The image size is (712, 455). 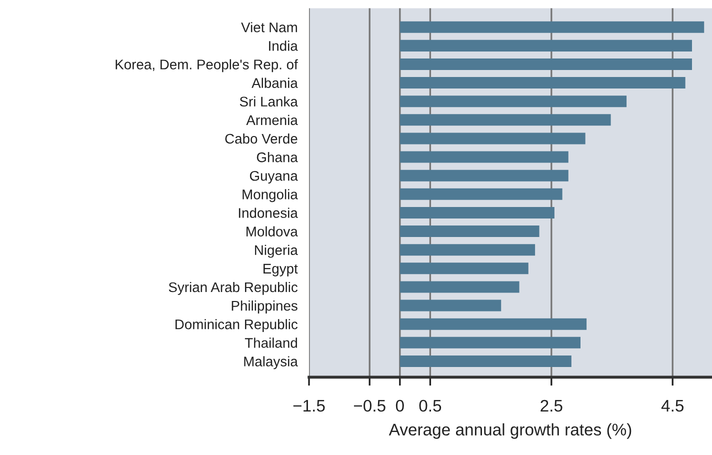 What do you see at coordinates (400, 406) in the screenshot?
I see `x-tick-label: 0` at bounding box center [400, 406].